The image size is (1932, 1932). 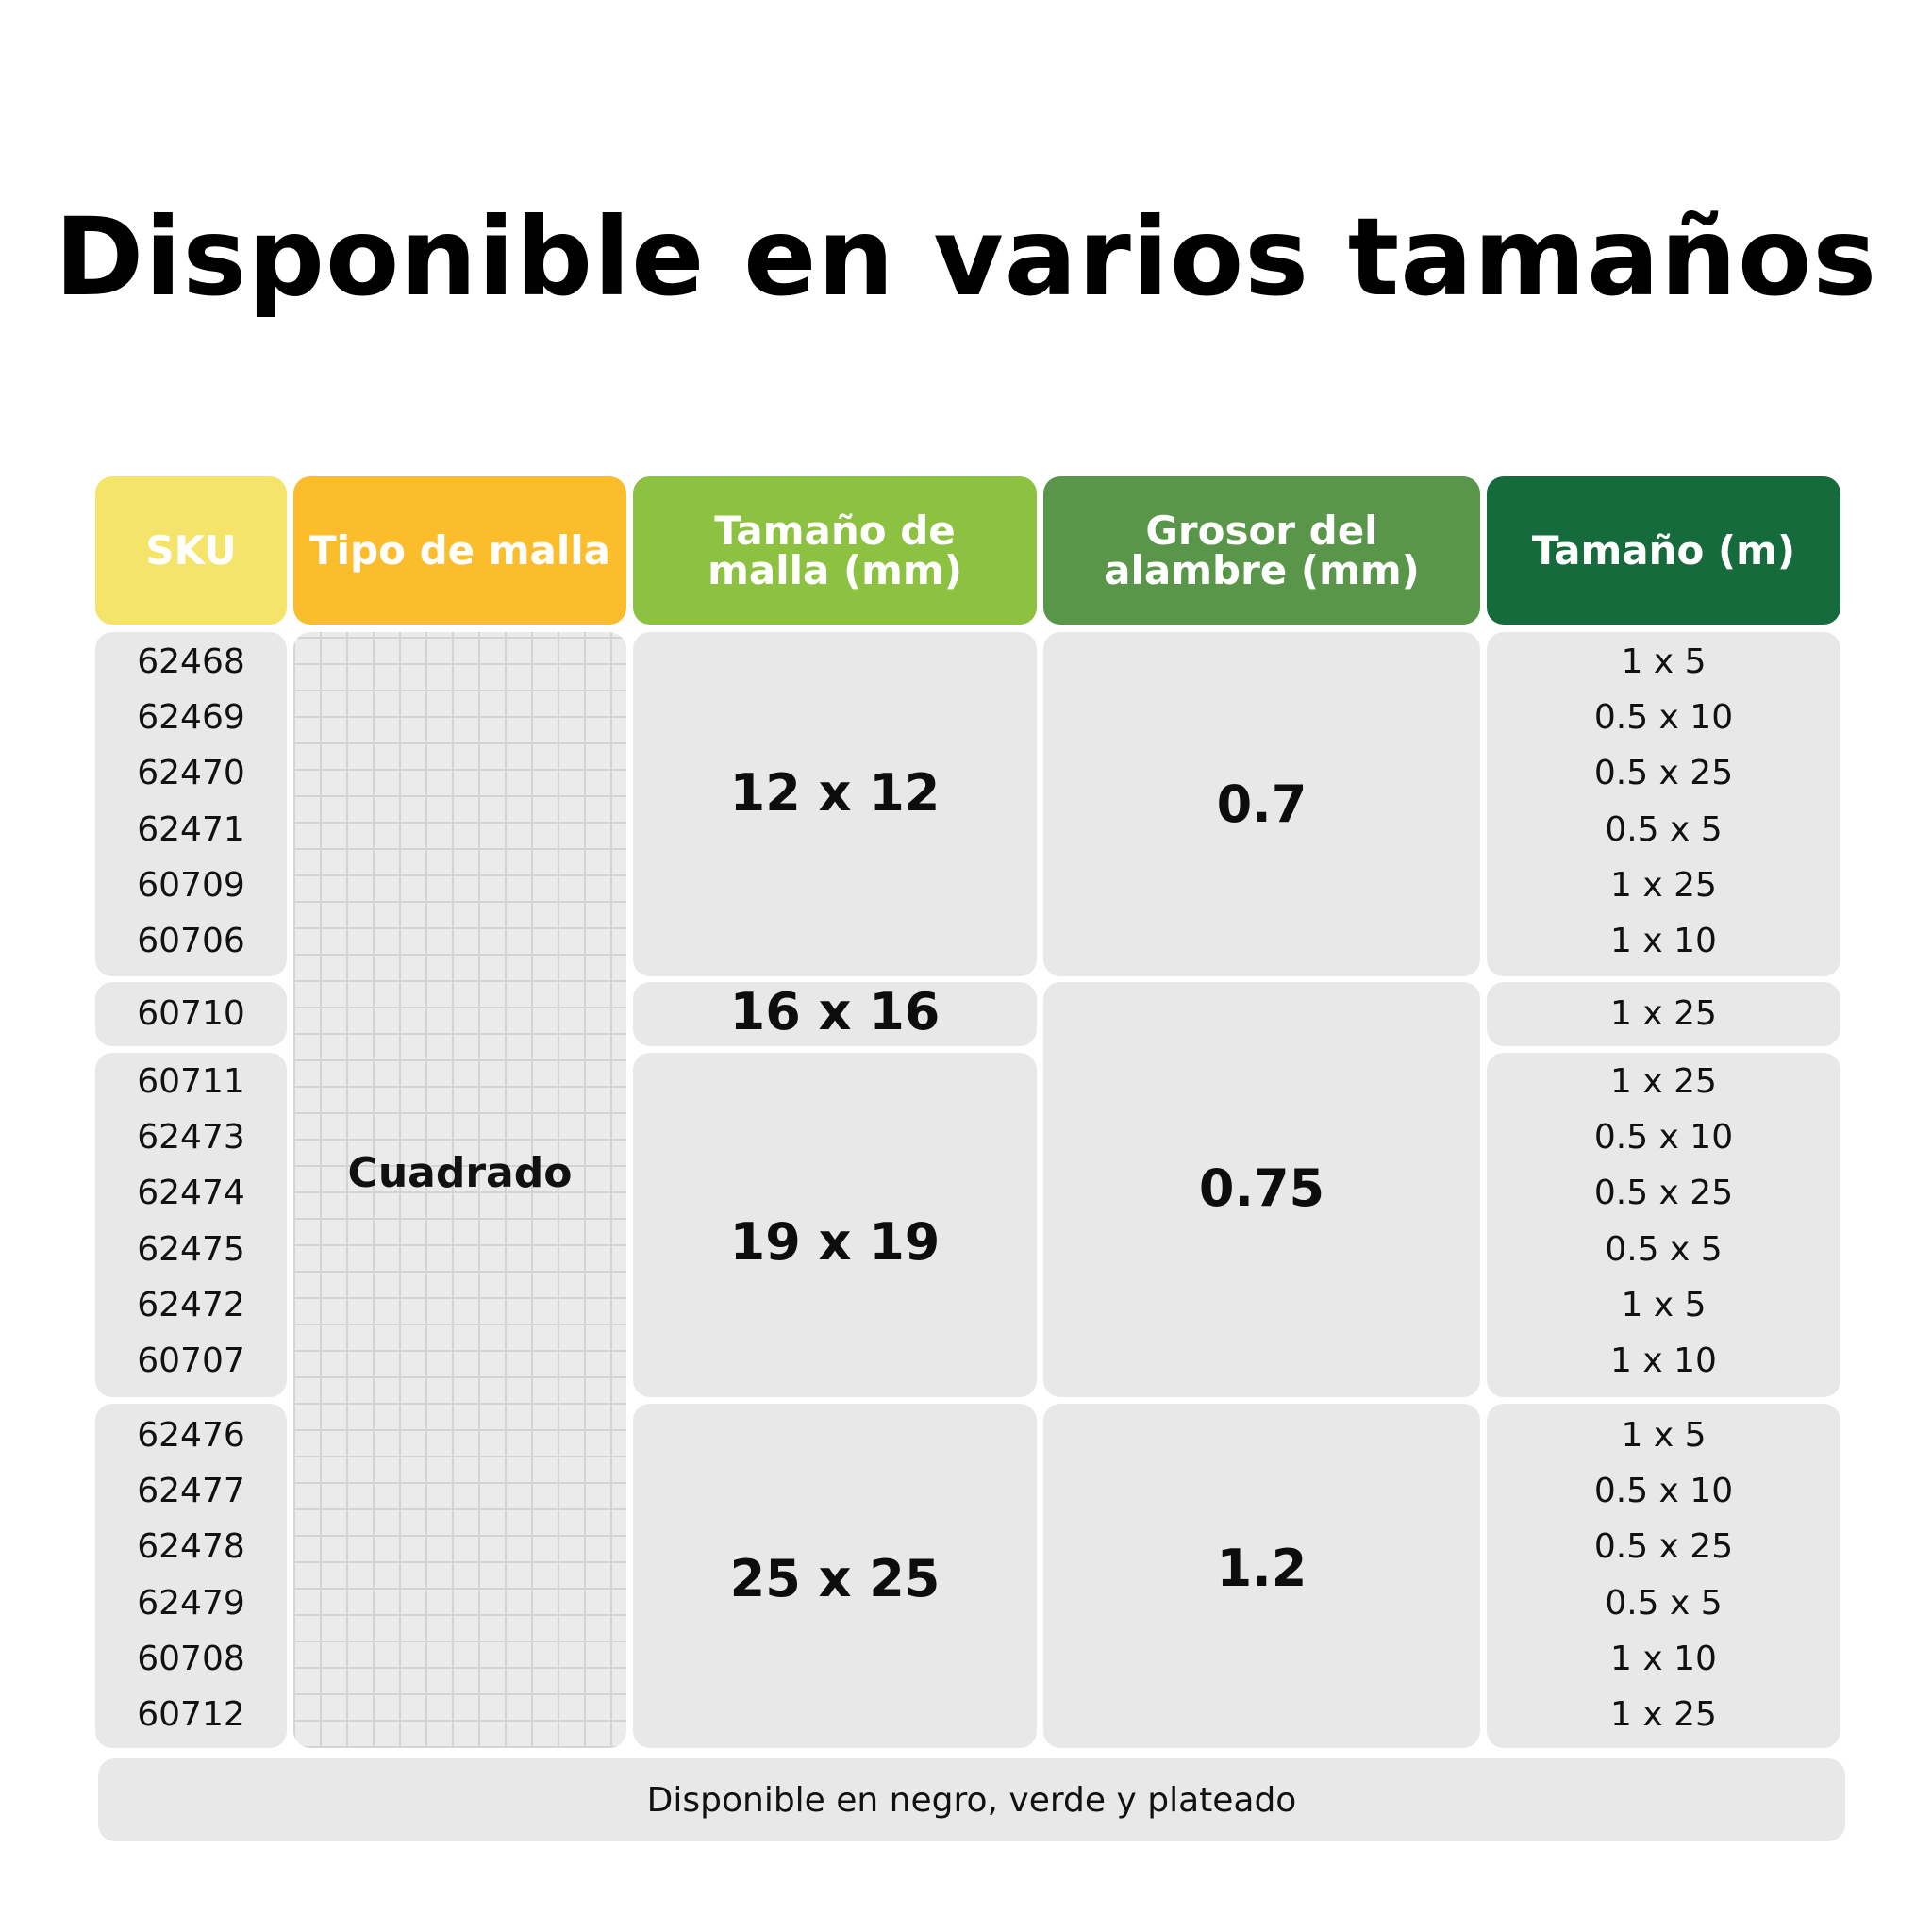 What do you see at coordinates (1261, 530) in the screenshot?
I see `header-grosor-line1: Grosor del` at bounding box center [1261, 530].